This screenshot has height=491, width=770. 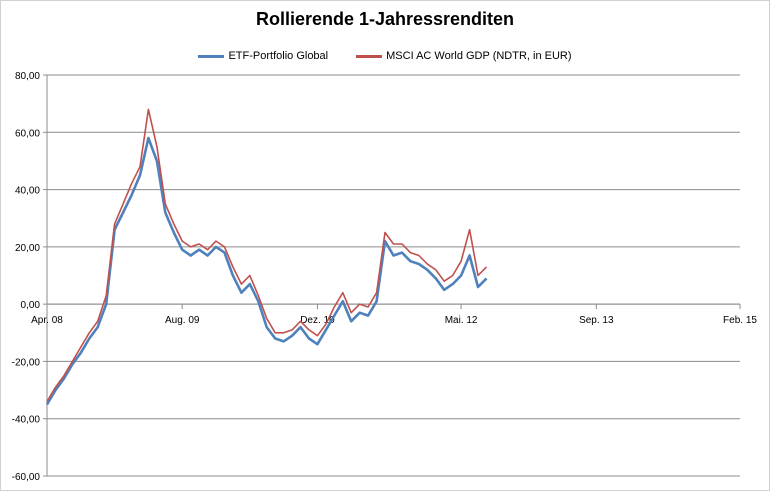 What do you see at coordinates (27, 191) in the screenshot?
I see `y-tick-label: 40,00` at bounding box center [27, 191].